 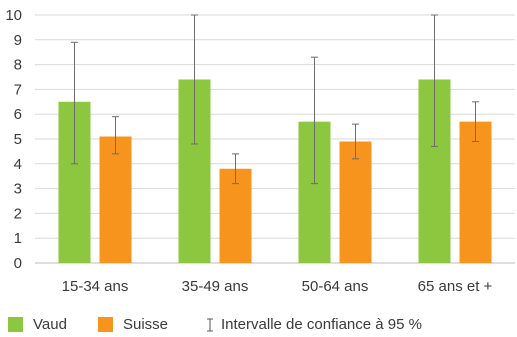 What do you see at coordinates (18, 65) in the screenshot?
I see `y-tick-label: 8` at bounding box center [18, 65].